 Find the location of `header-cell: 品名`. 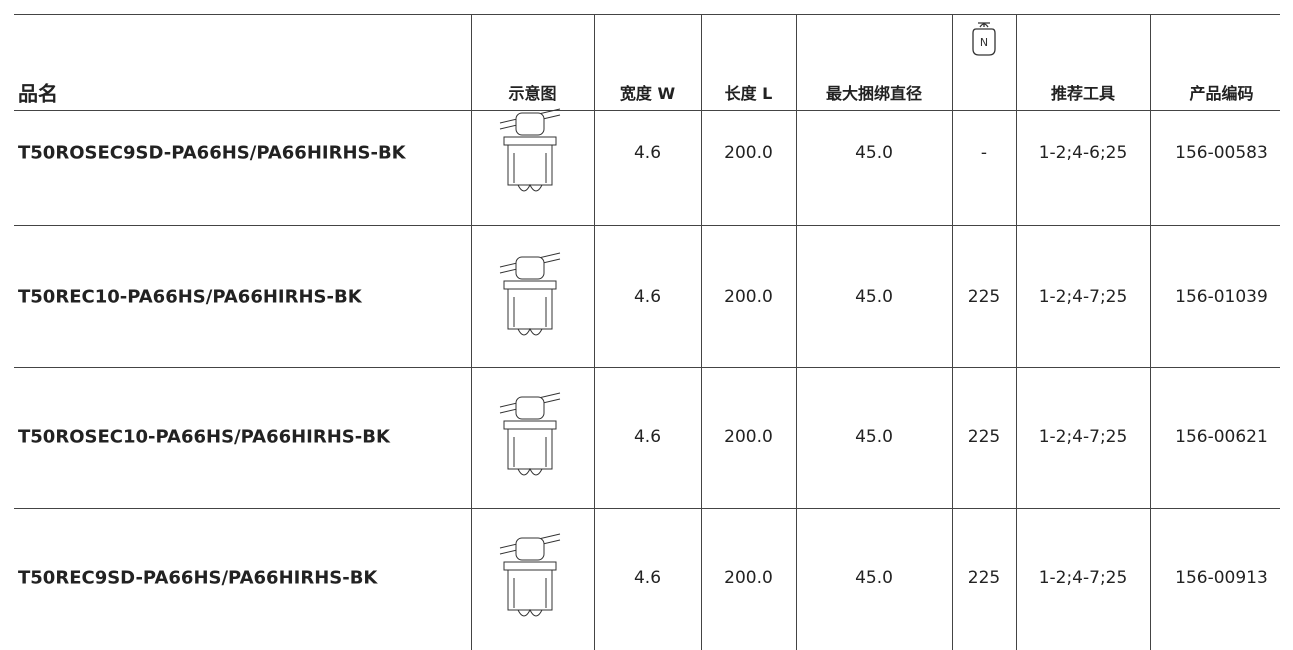

header-cell: 品名 is located at coordinates (38, 93).